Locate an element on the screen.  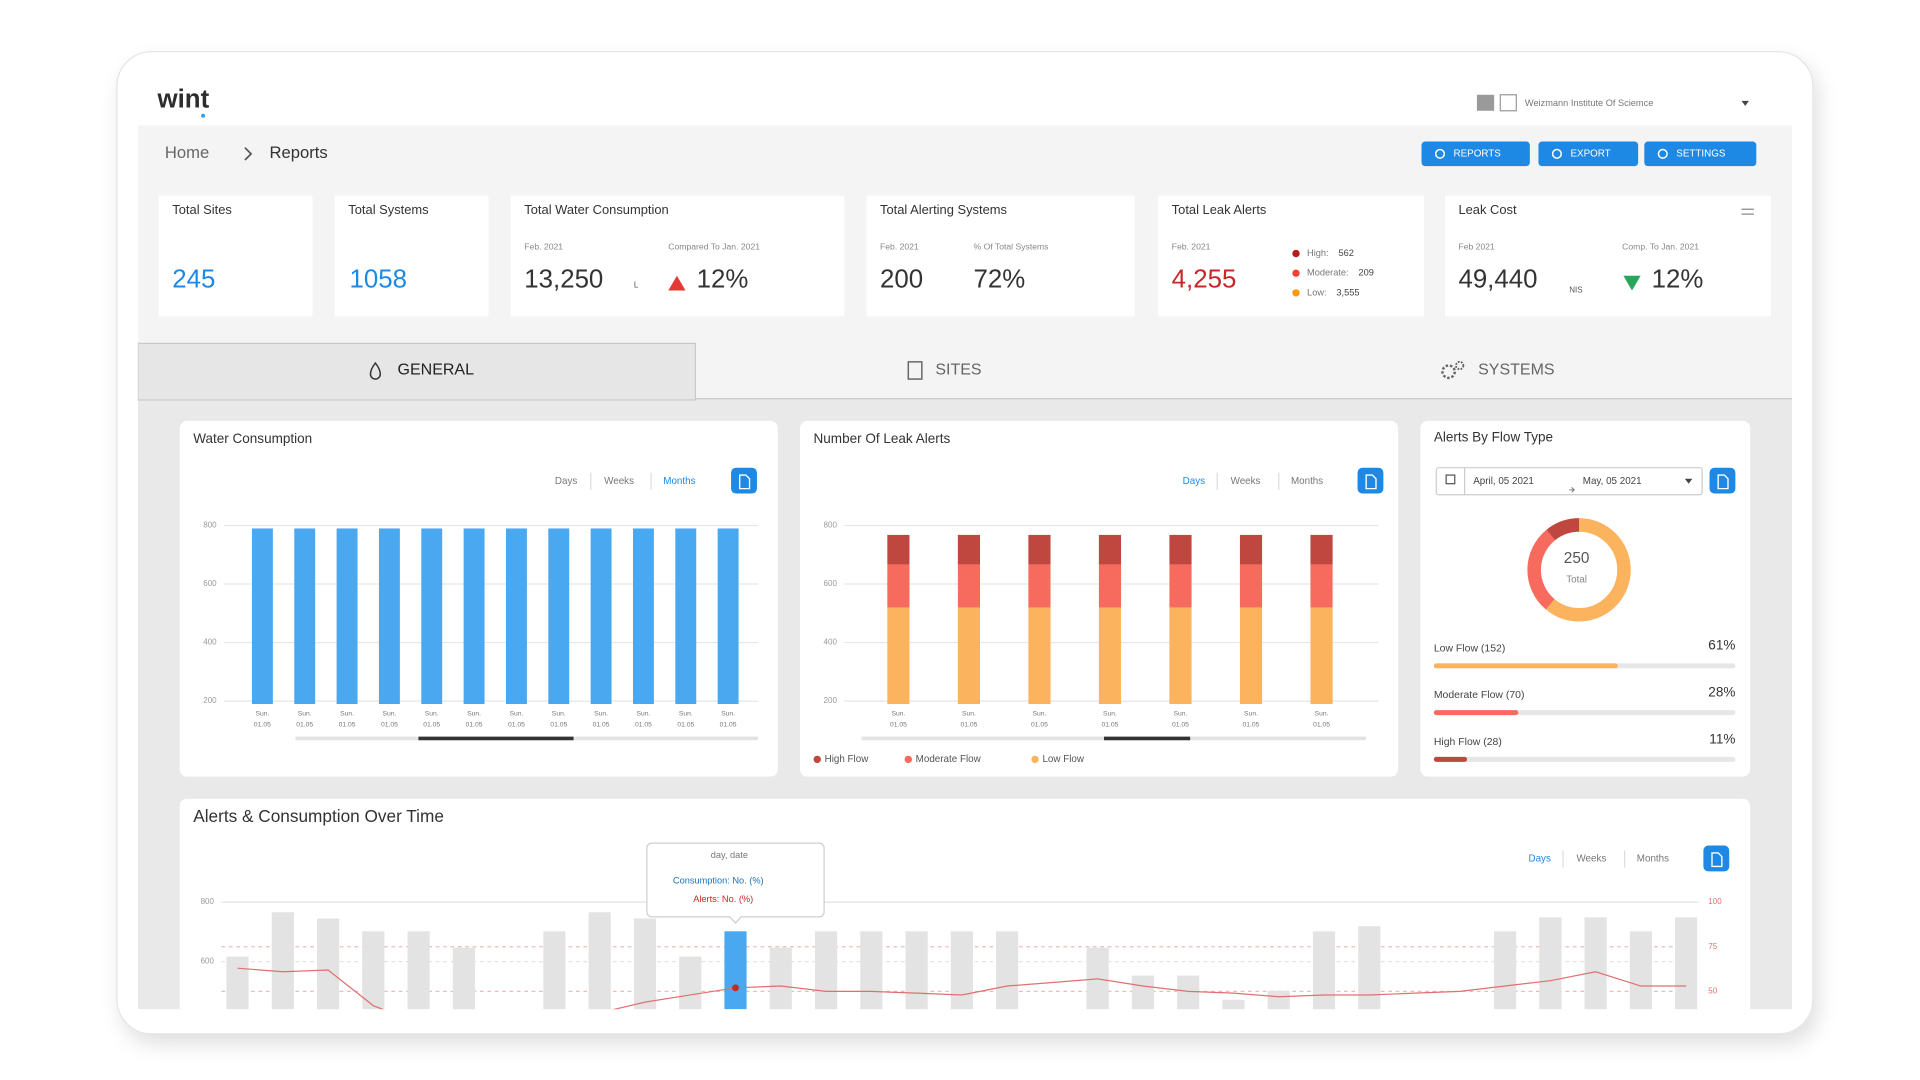
button-label: SETTINGS is located at coordinates (1701, 153).